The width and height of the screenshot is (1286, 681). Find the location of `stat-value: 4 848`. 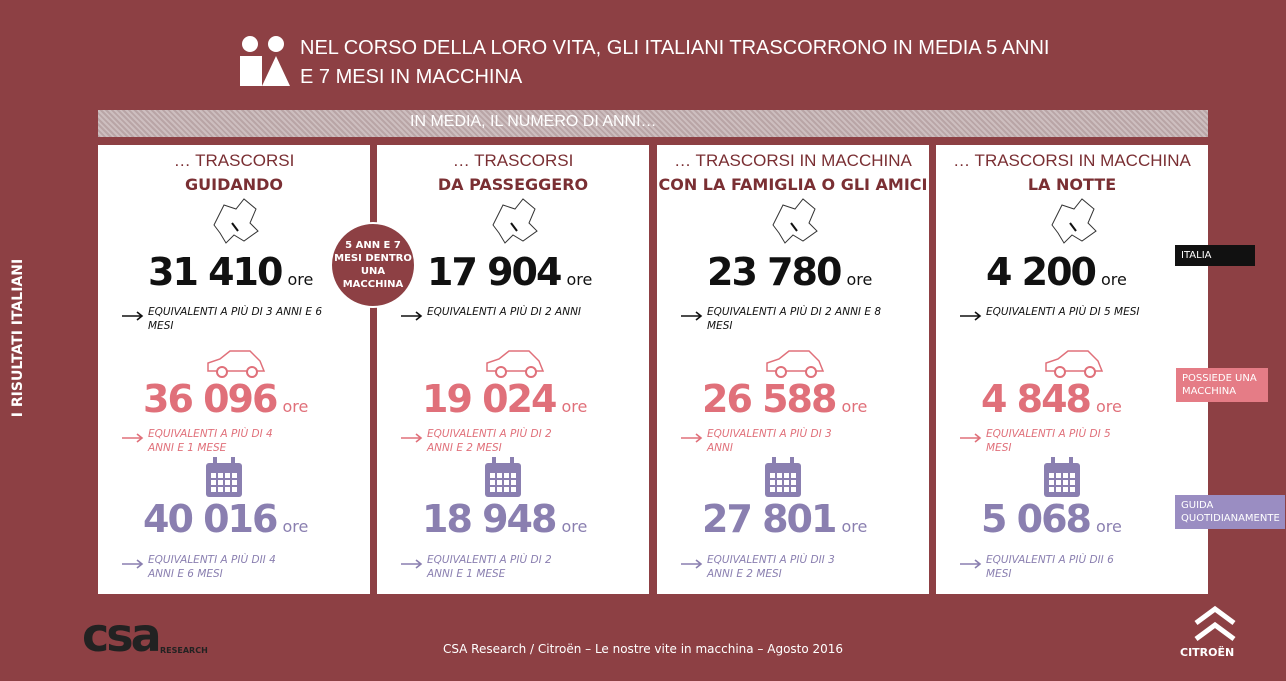

stat-value: 4 848 is located at coordinates (1036, 399).